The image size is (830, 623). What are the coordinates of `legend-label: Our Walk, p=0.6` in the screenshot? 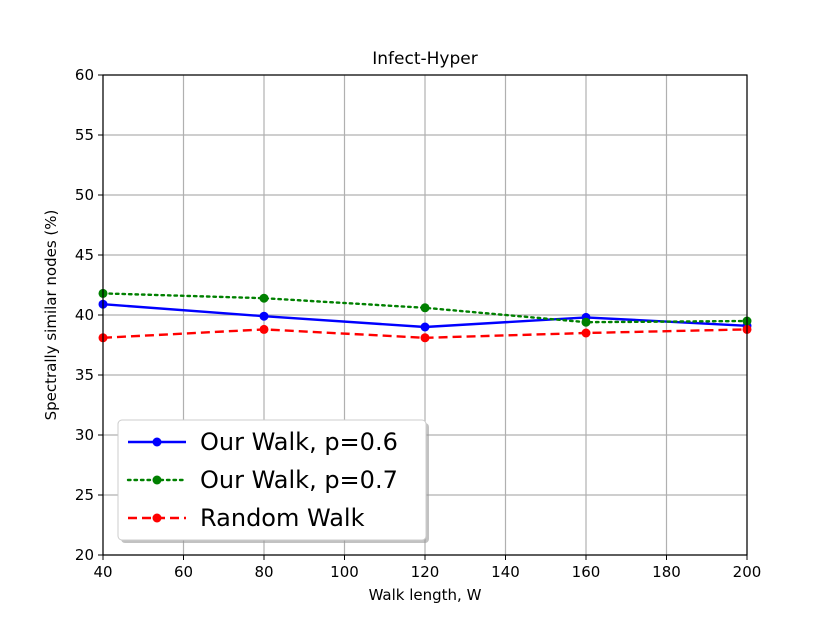 It's located at (299, 442).